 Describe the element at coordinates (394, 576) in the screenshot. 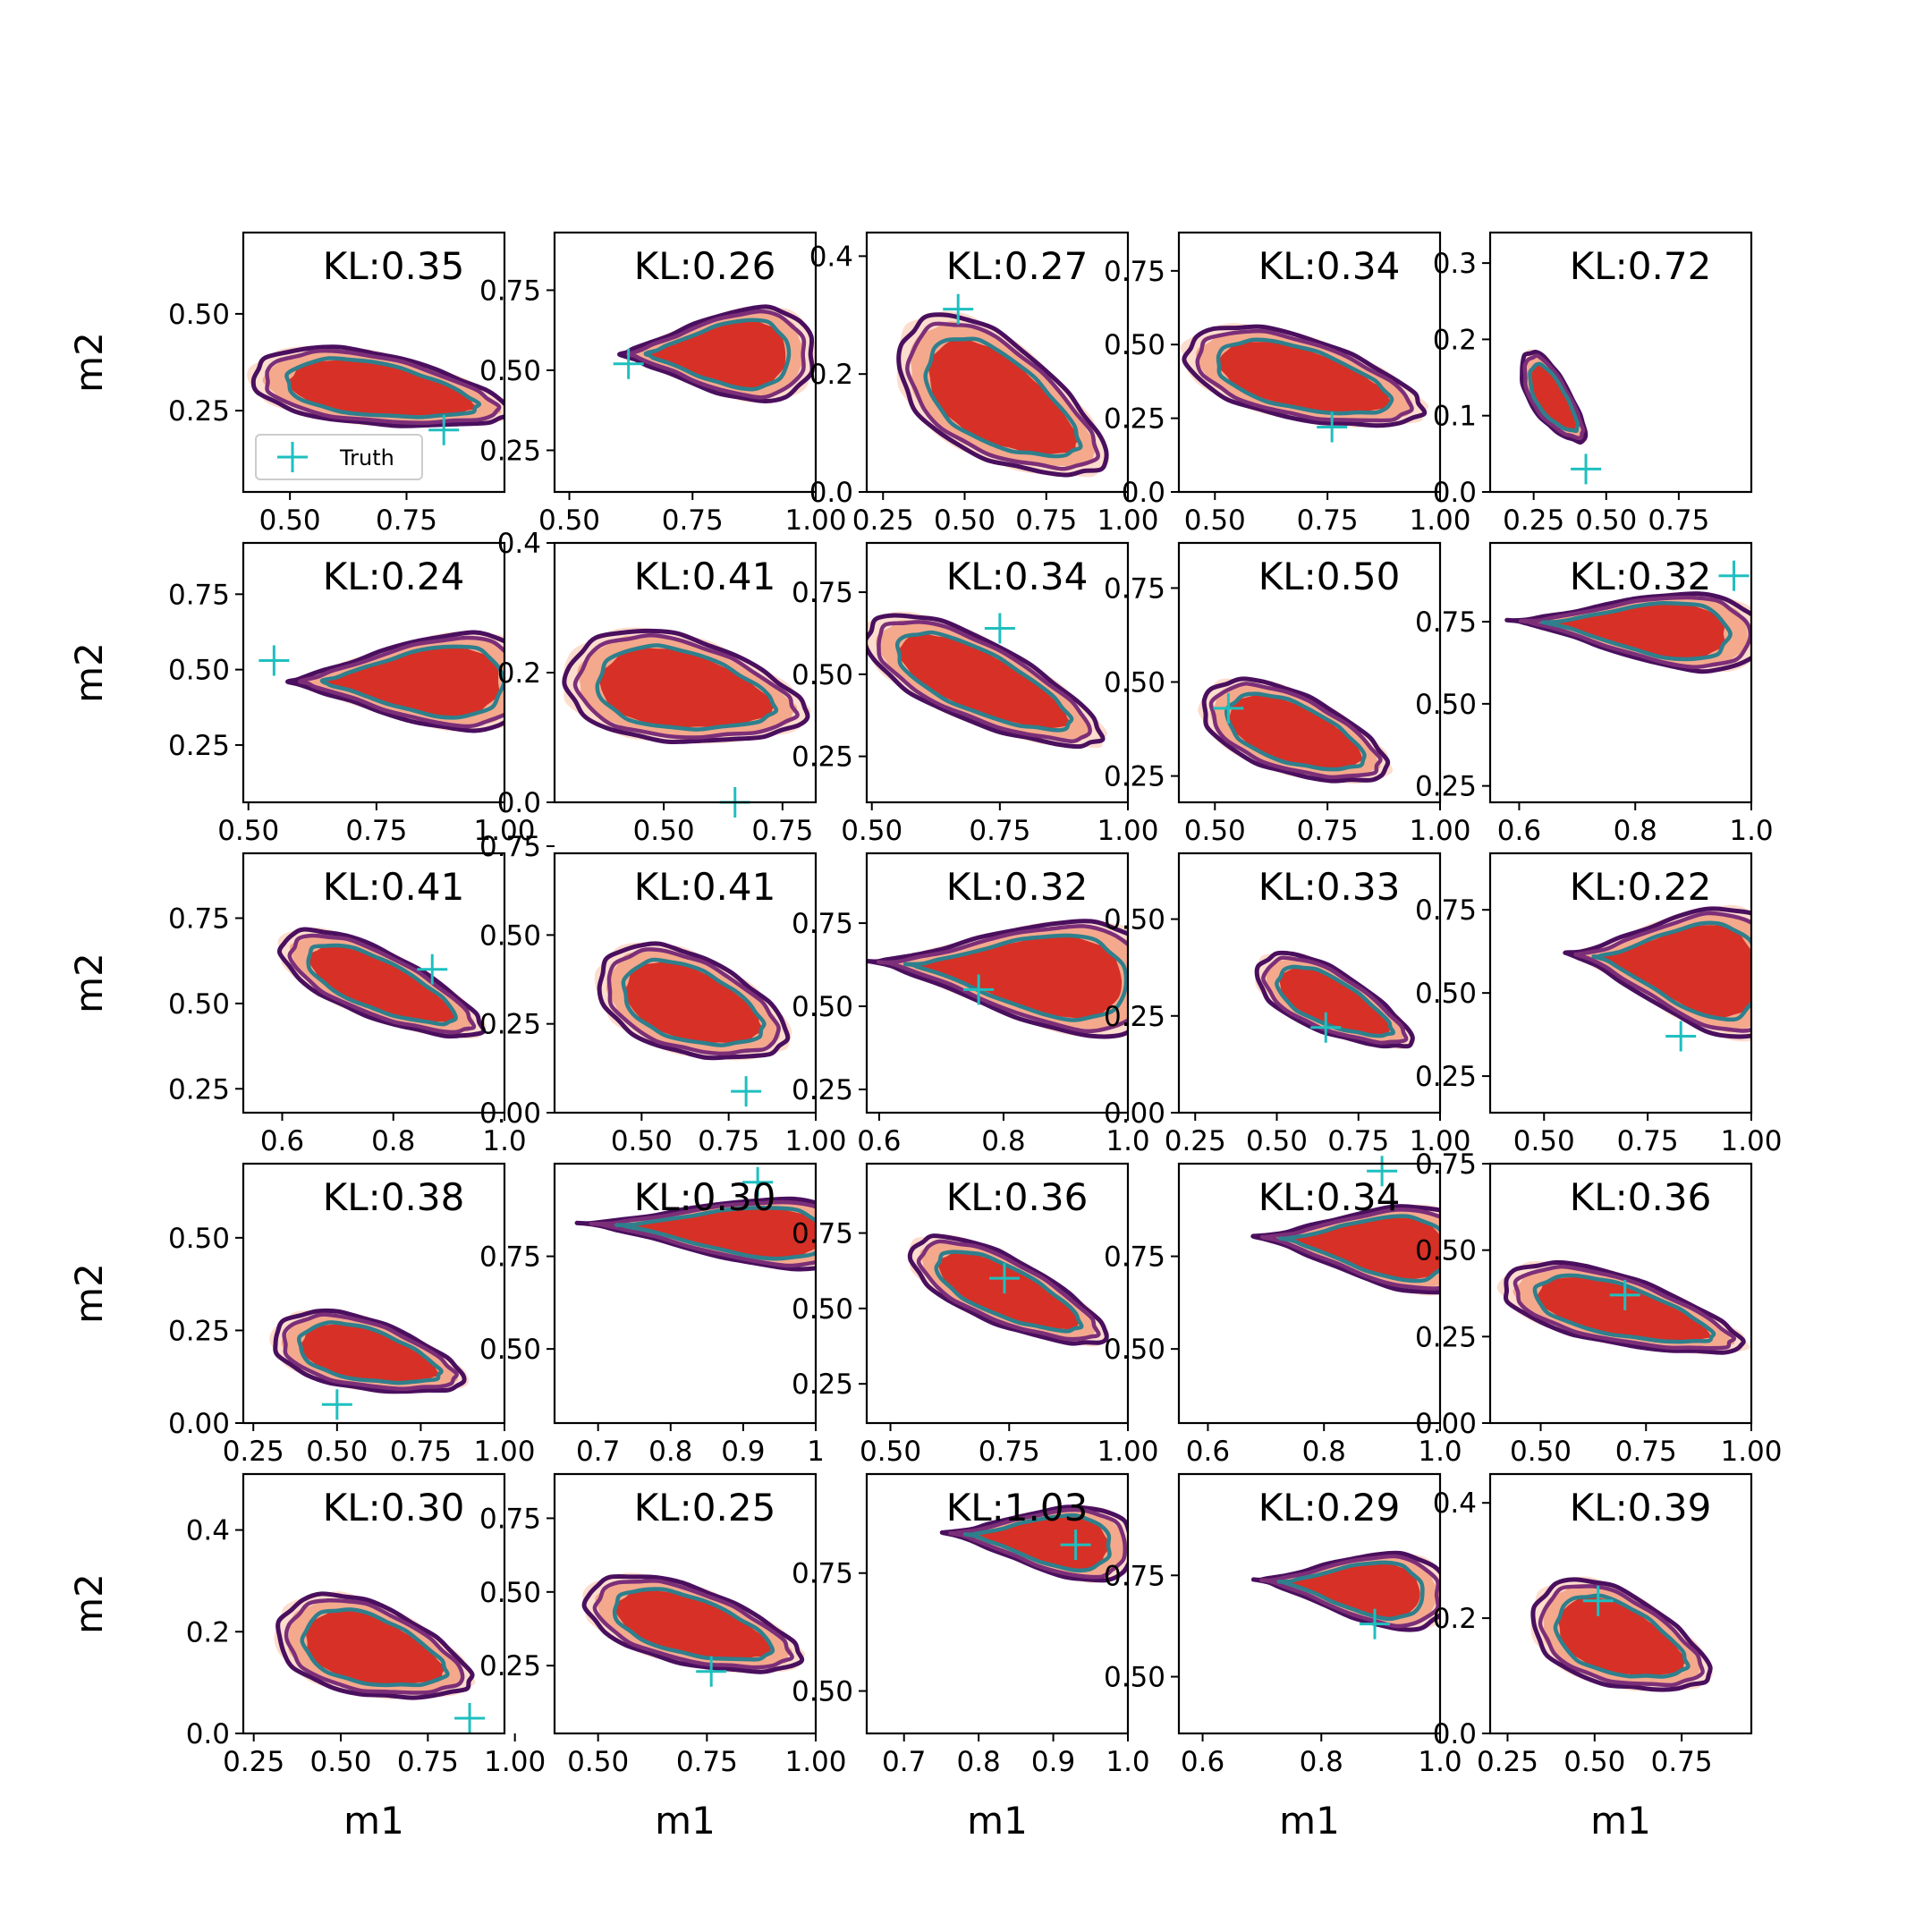

I see `kl-label: KL:0.24` at that location.